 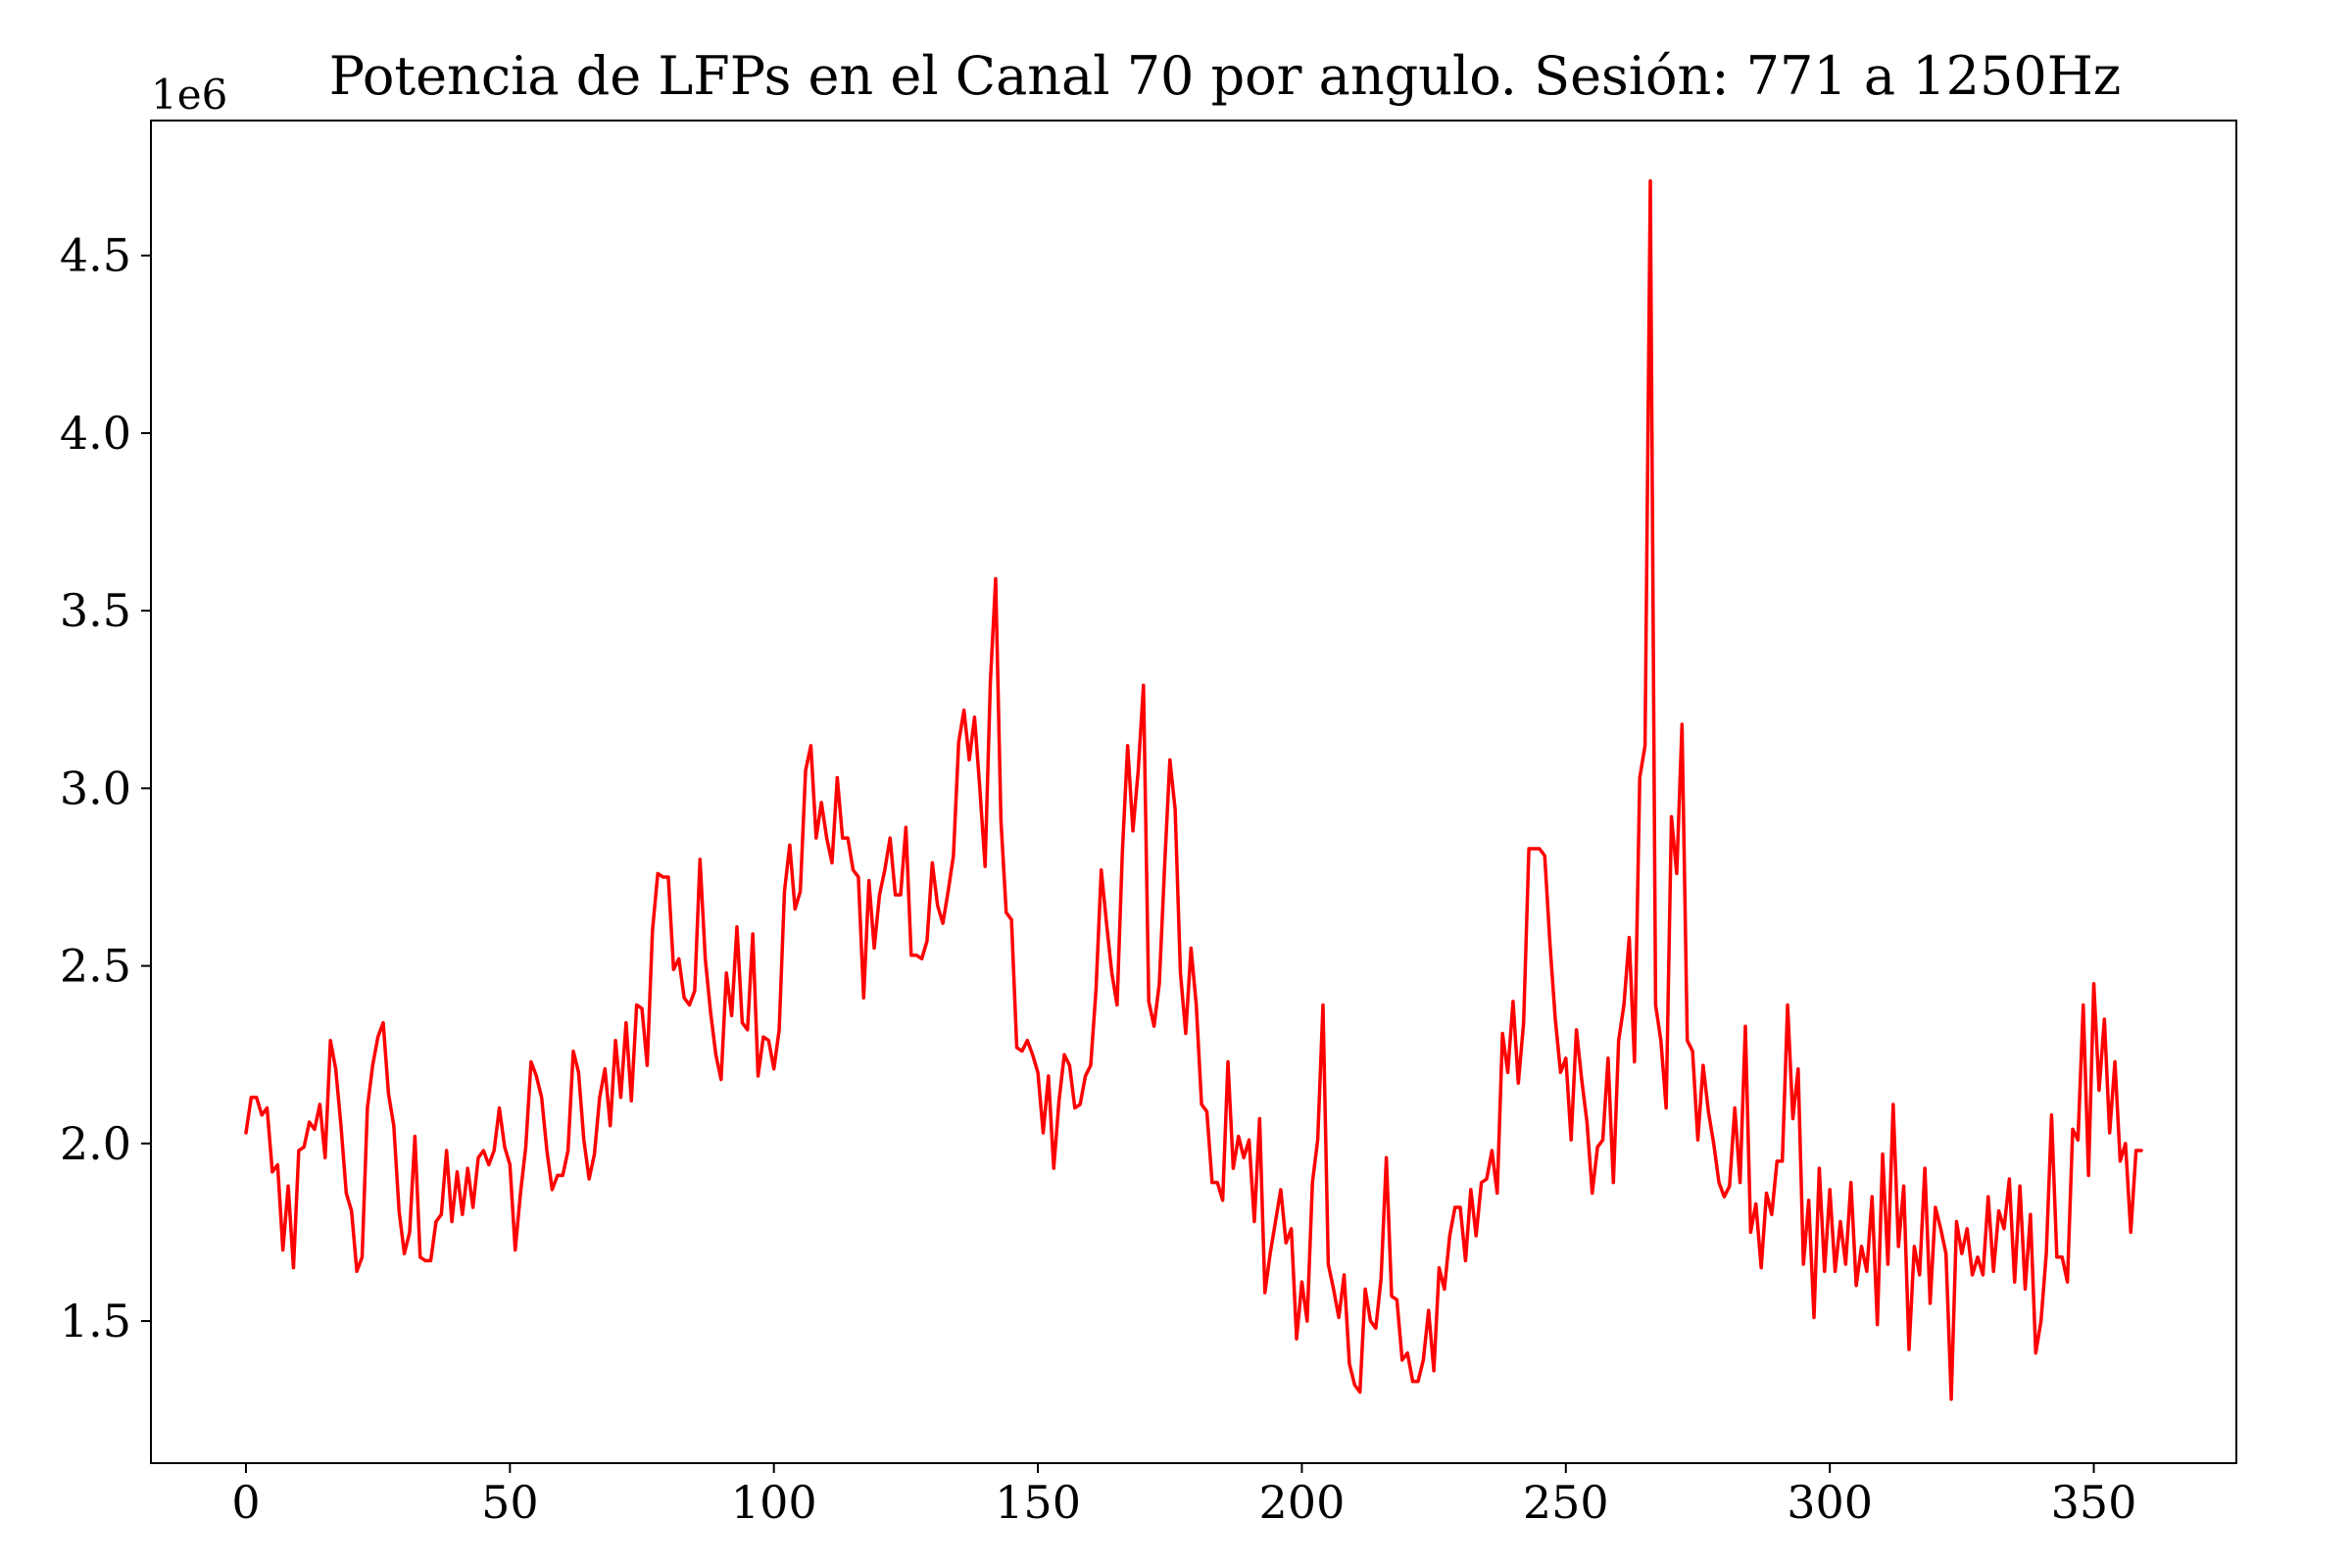 I want to click on y-tick-label: 3.5, so click(x=95, y=610).